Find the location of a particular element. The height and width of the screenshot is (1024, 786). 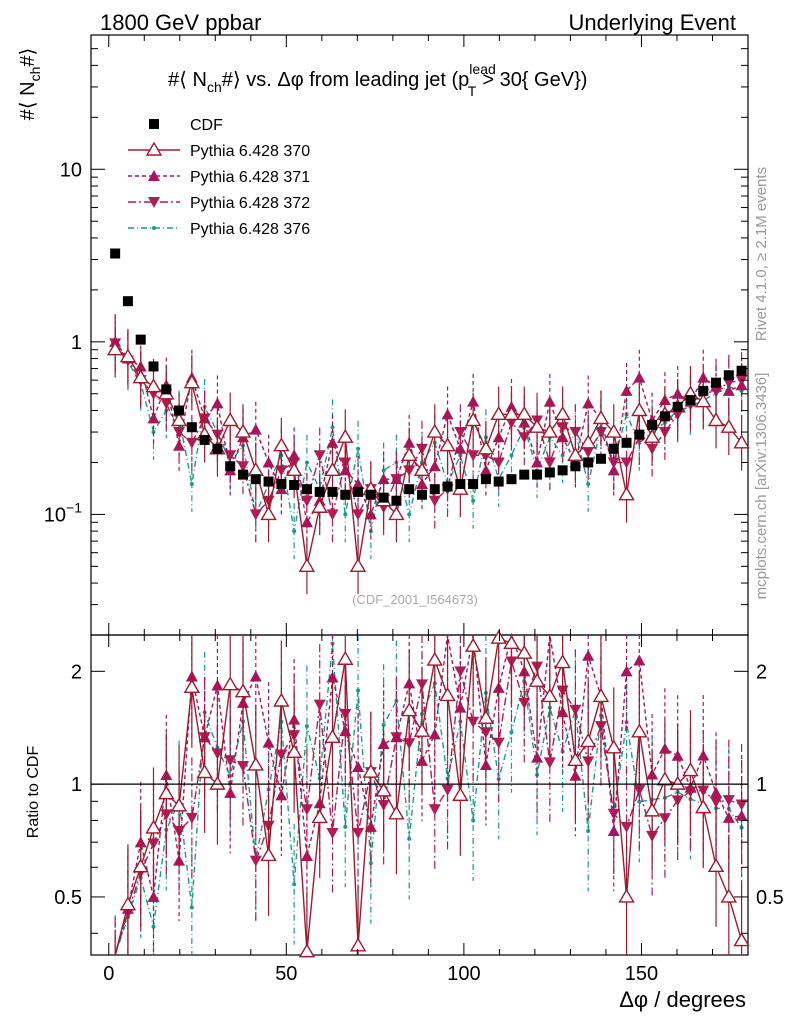

mcplots-label: mcplots.cern.ch [arXiv:1306.3436] is located at coordinates (761, 486).